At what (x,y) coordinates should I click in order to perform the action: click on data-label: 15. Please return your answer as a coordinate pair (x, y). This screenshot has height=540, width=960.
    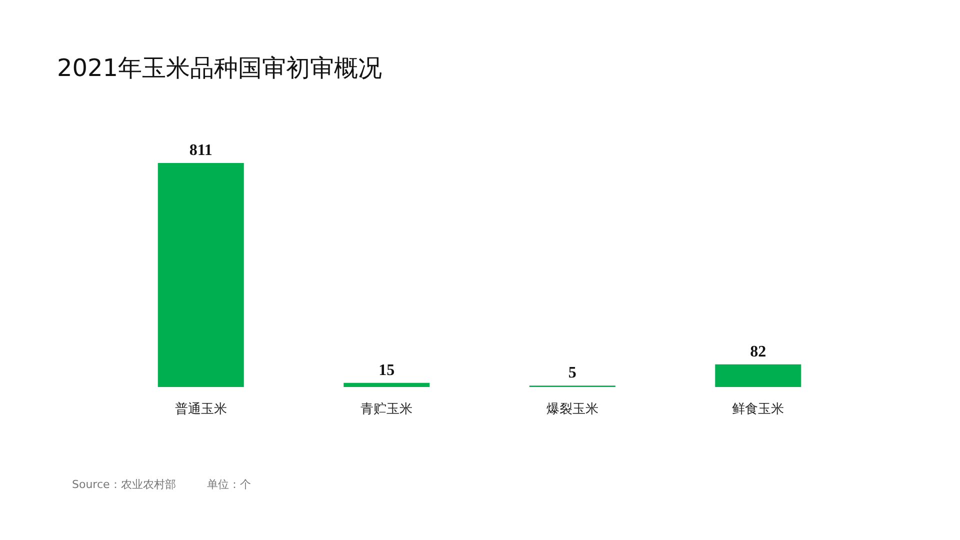
    Looking at the image, I should click on (386, 370).